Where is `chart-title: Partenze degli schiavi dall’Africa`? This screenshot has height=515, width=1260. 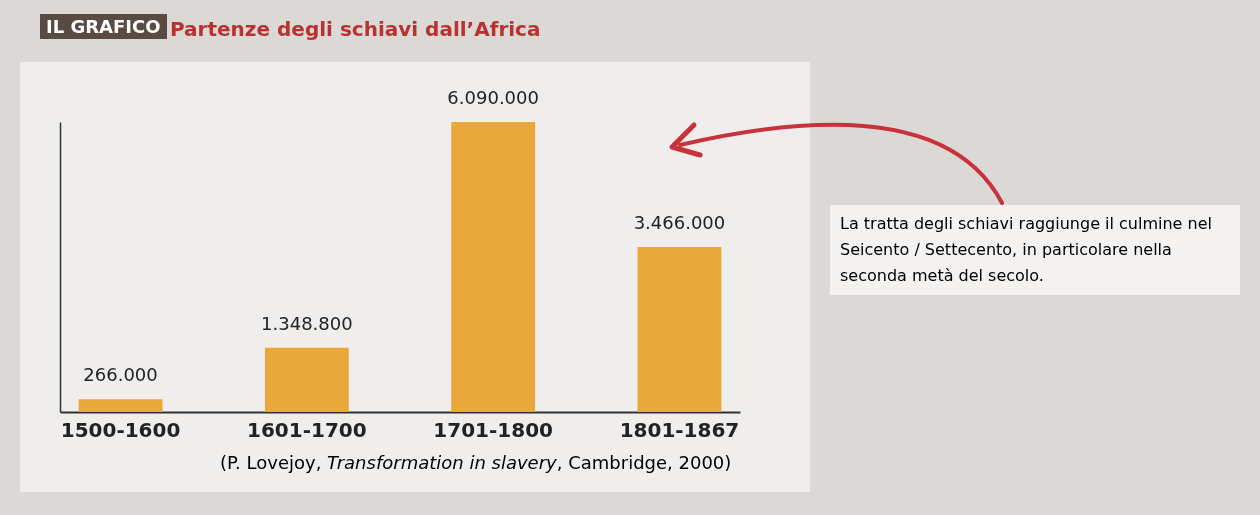 chart-title: Partenze degli schiavi dall’Africa is located at coordinates (355, 29).